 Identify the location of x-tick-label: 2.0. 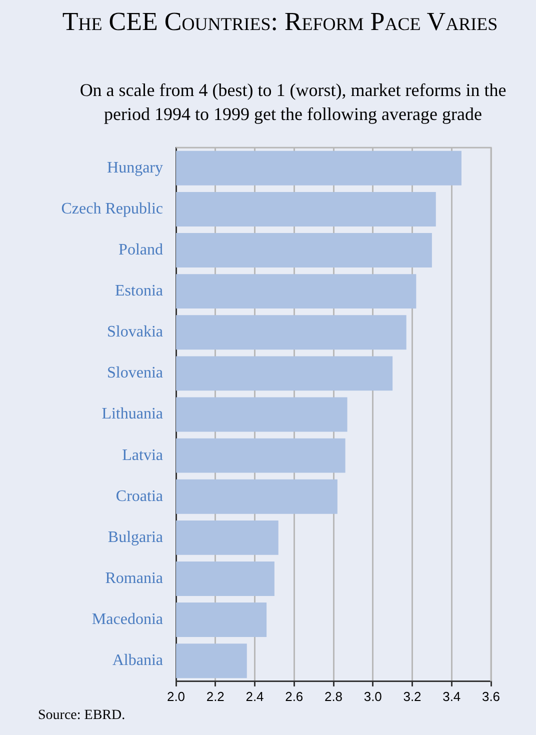
(176, 696).